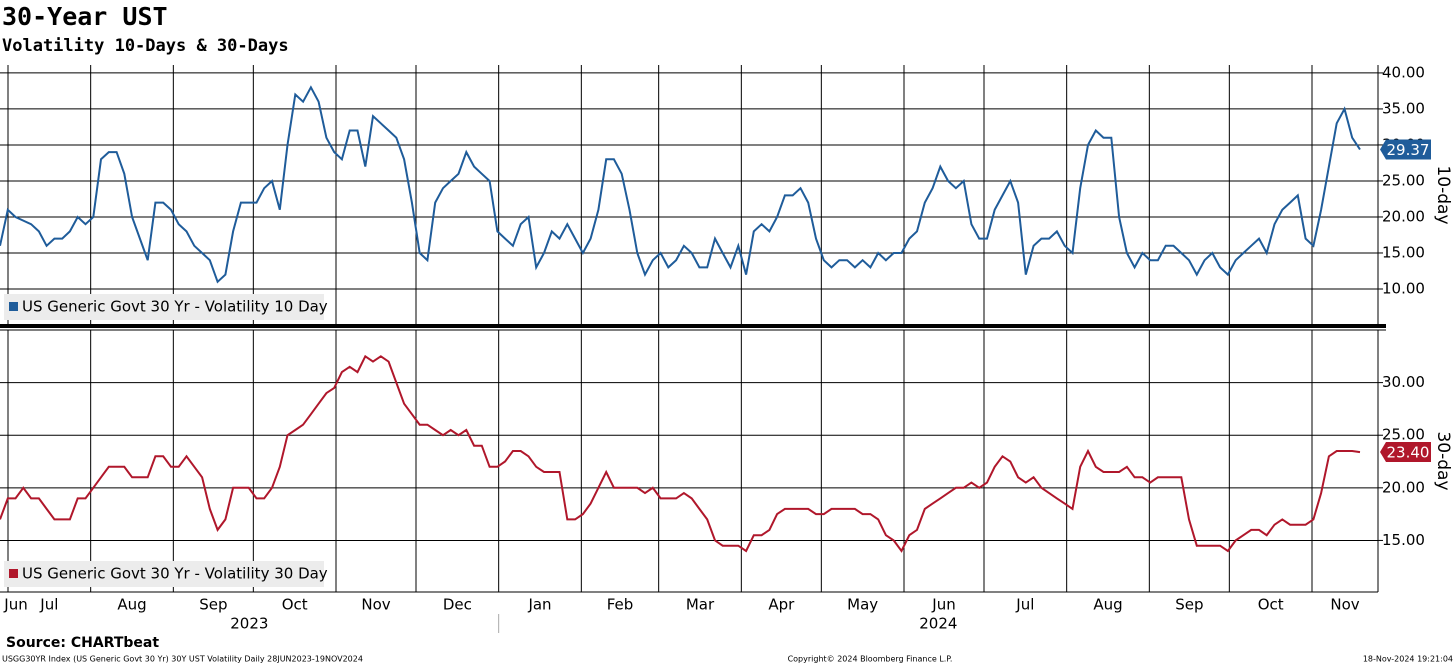 The width and height of the screenshot is (1456, 666). I want to click on y-tick-label: 30.00, so click(1403, 382).